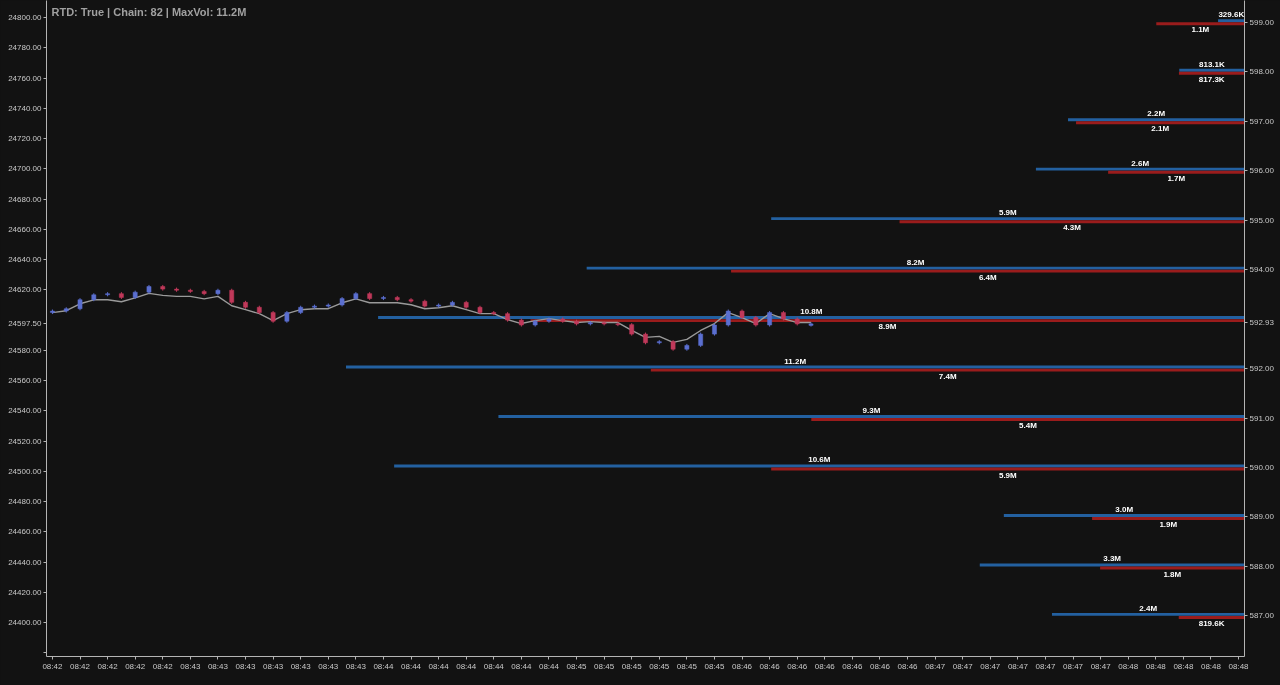 The height and width of the screenshot is (685, 1280). Describe the element at coordinates (25, 199) in the screenshot. I see `y-tick-label: 24680.00` at that location.